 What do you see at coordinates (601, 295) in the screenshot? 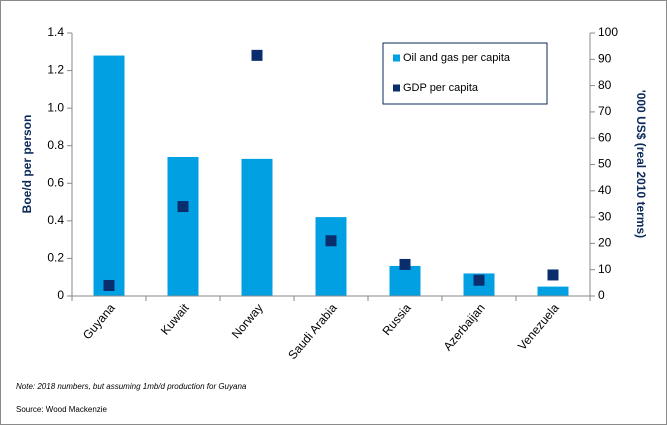
I see `y2-tick-label: 0` at bounding box center [601, 295].